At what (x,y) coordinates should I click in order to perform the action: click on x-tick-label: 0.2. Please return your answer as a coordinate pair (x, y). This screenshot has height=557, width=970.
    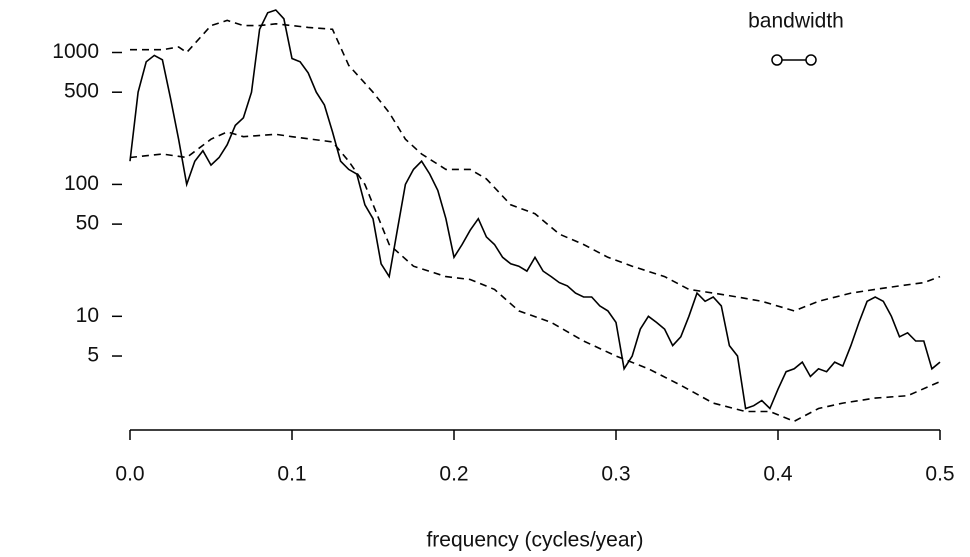
    Looking at the image, I should click on (453, 474).